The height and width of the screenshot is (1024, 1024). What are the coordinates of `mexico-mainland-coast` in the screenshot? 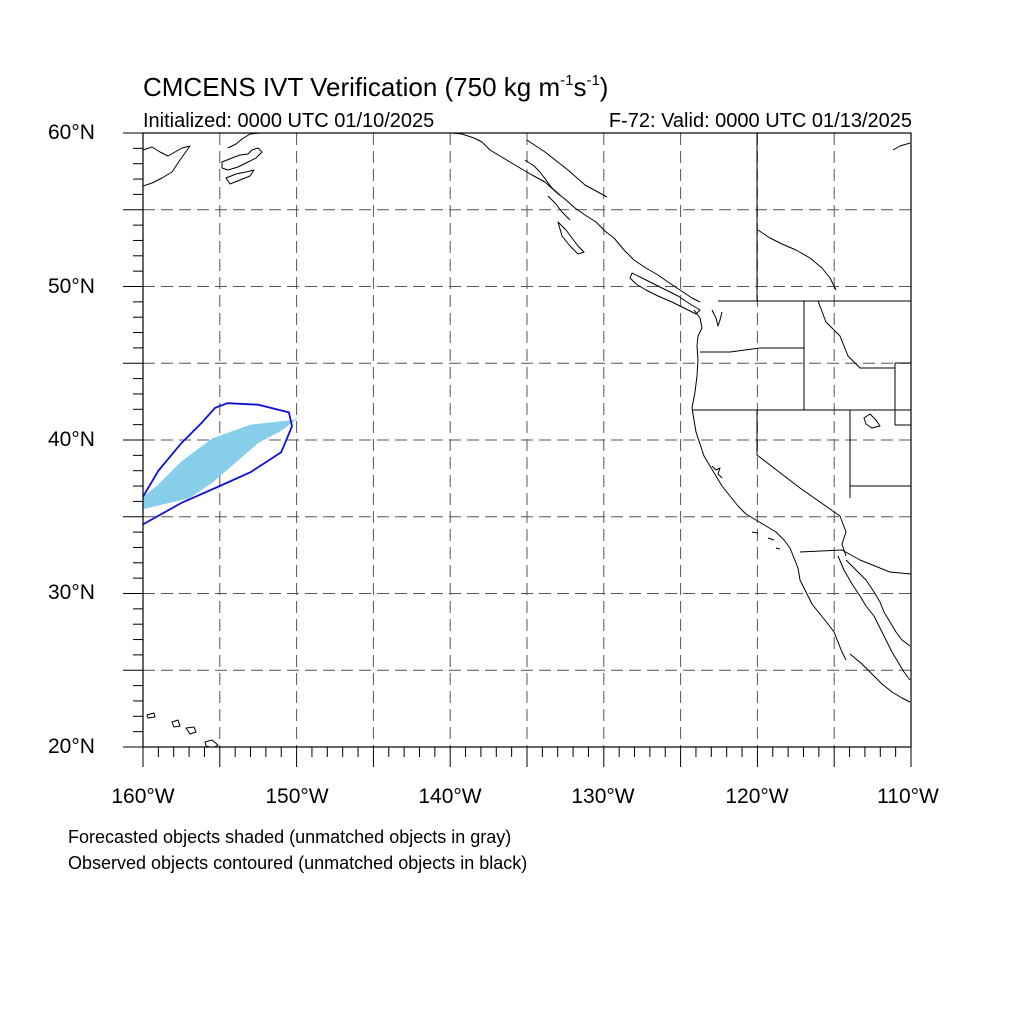 It's located at (880, 678).